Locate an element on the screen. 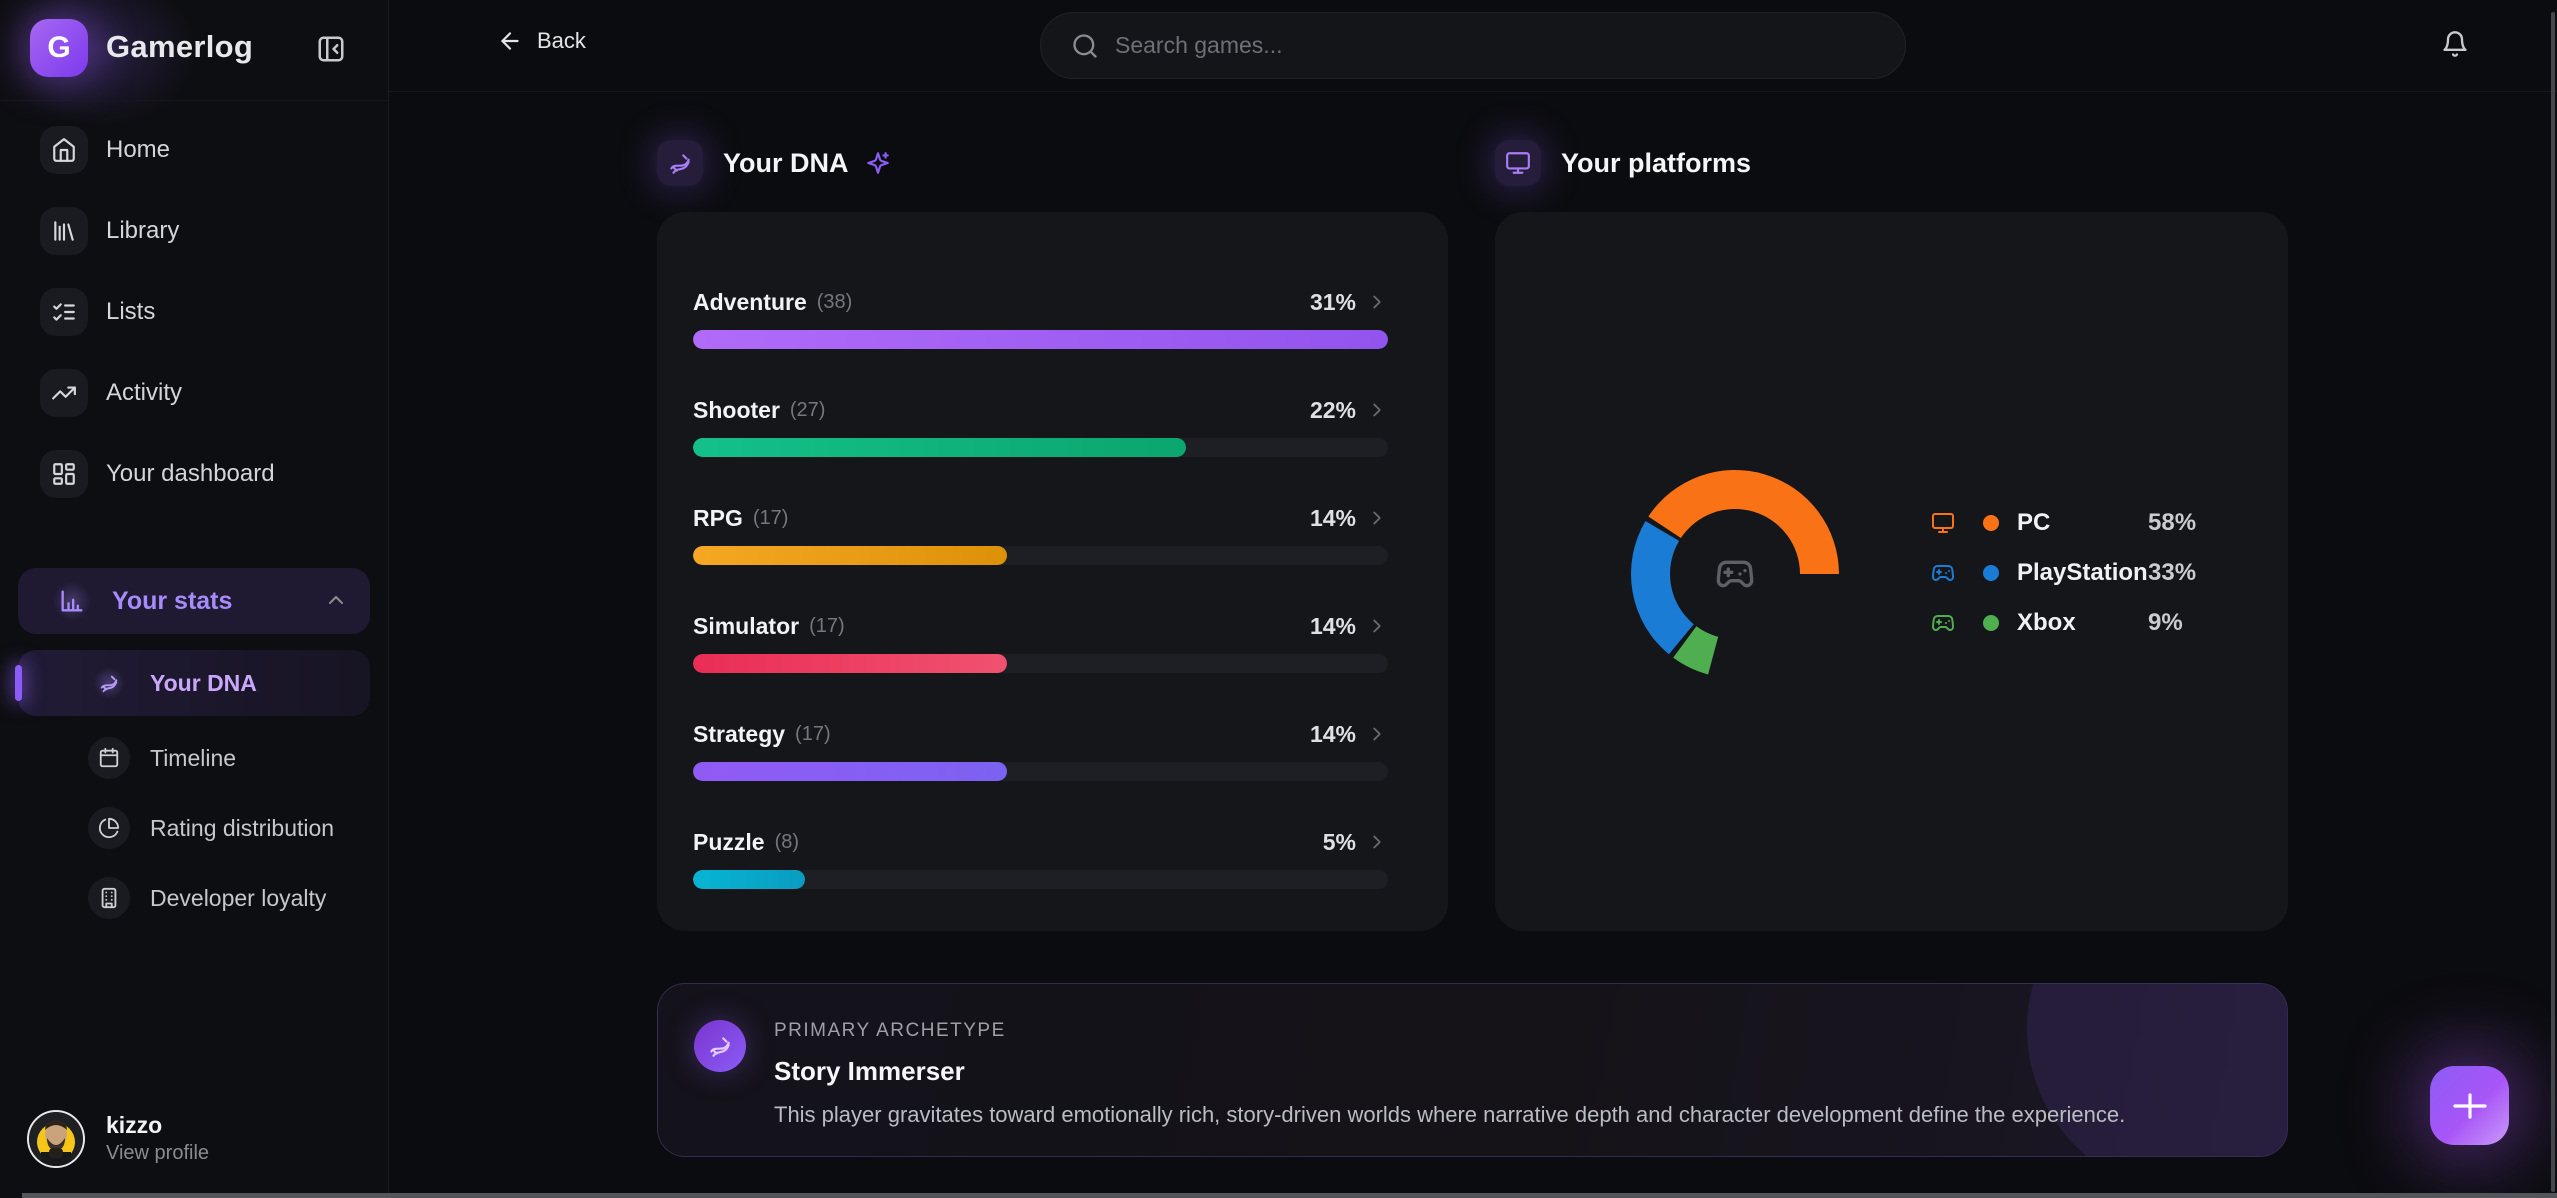  search-input is located at coordinates (1475, 45).